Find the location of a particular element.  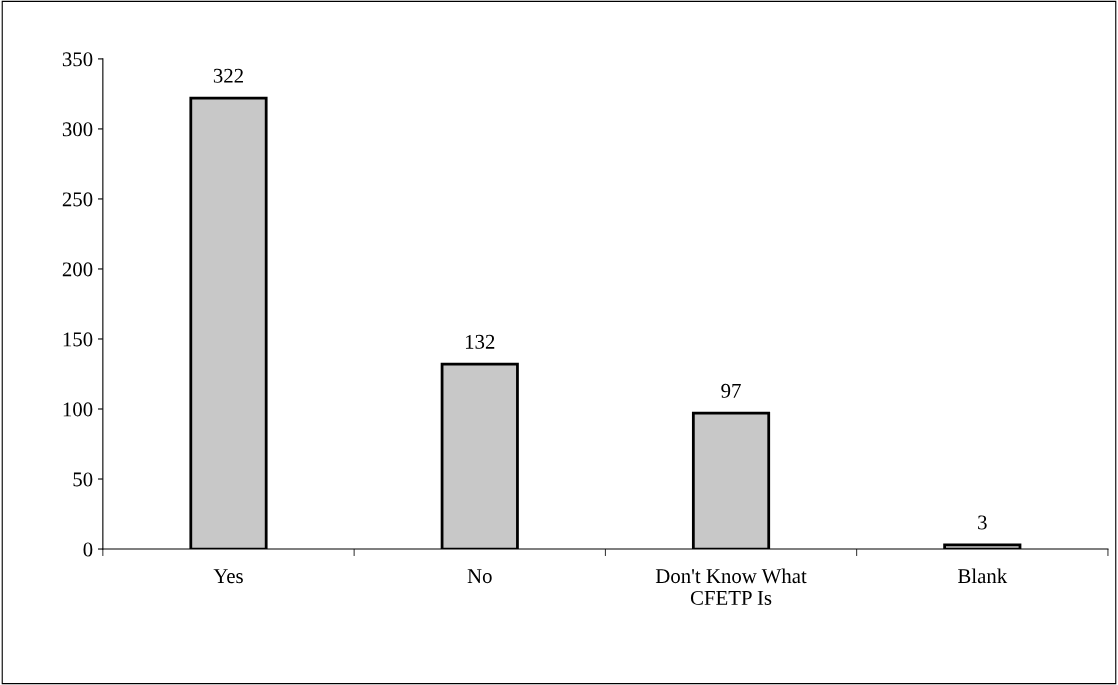

y-tick-label: 50 is located at coordinates (83, 479).